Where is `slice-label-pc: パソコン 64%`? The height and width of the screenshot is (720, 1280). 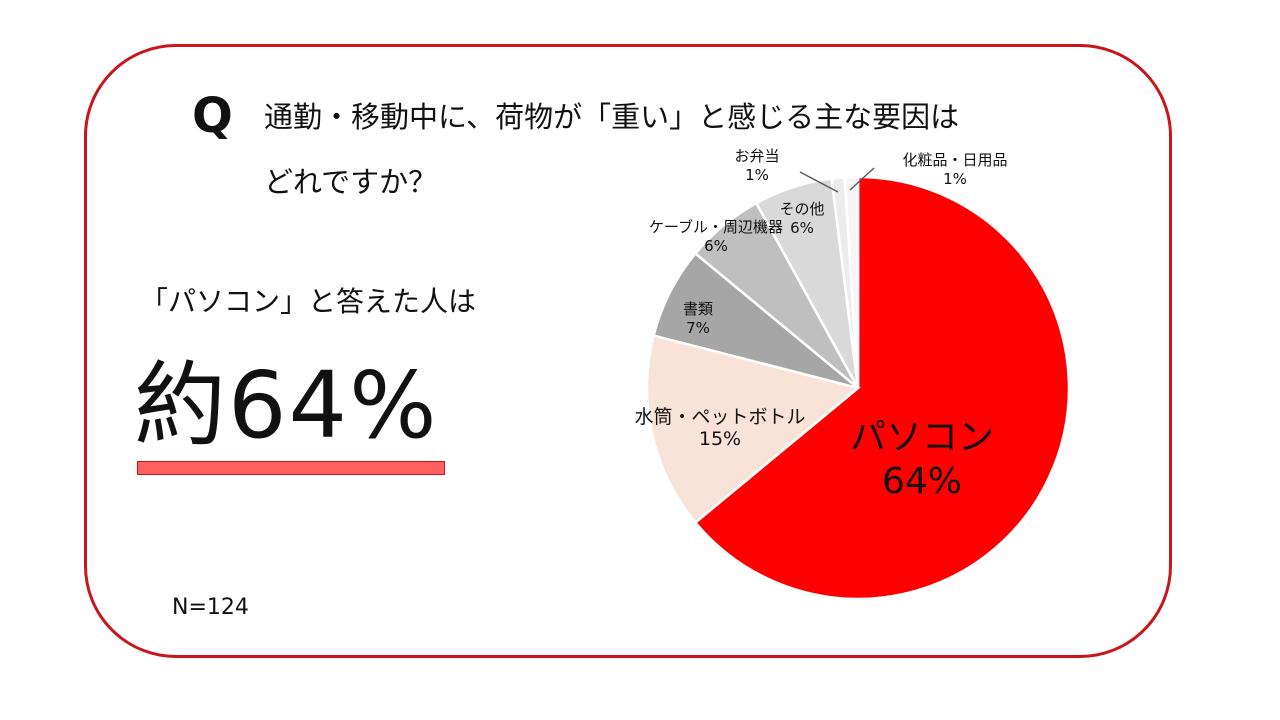
slice-label-pc: パソコン 64% is located at coordinates (922, 460).